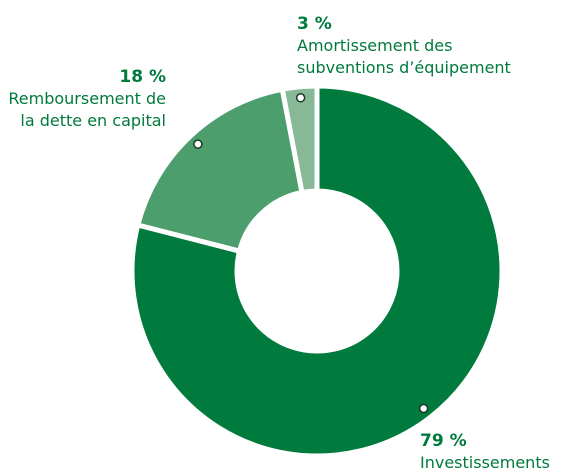  I want to click on category-label: Investissements, so click(485, 462).